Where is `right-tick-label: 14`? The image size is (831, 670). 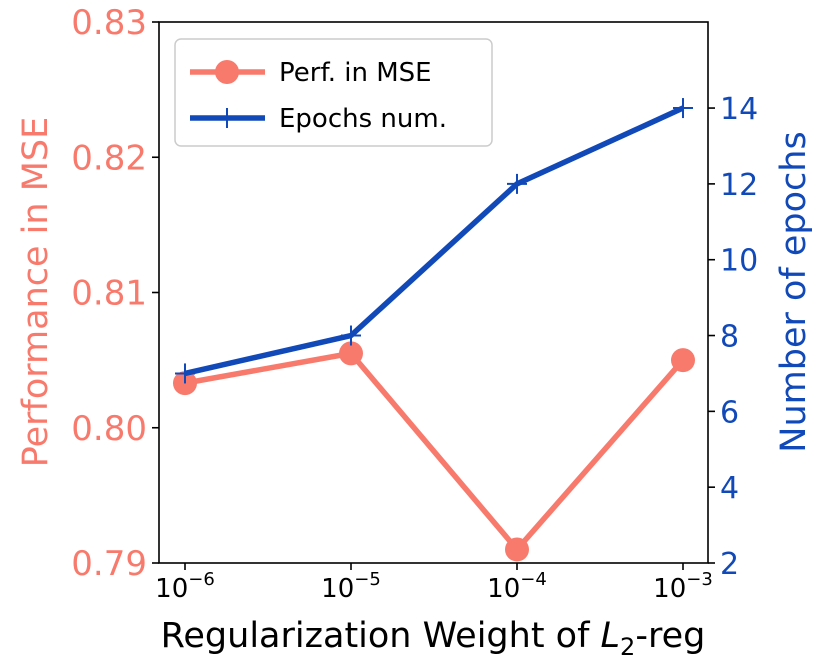
right-tick-label: 14 is located at coordinates (739, 109).